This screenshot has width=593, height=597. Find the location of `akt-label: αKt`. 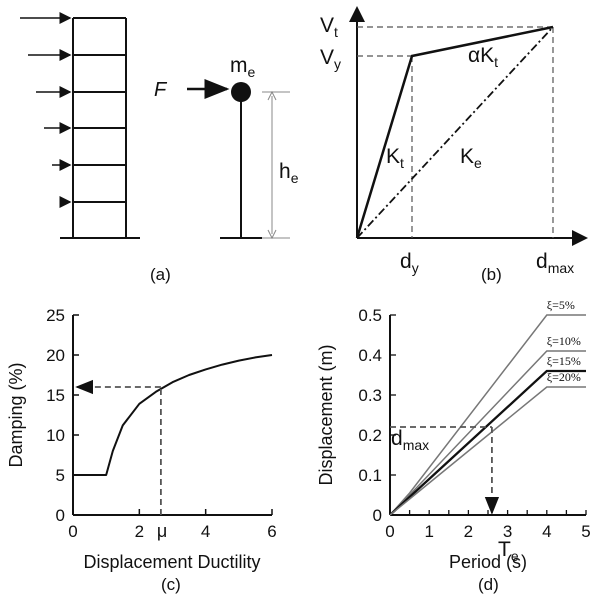

akt-label: αKt is located at coordinates (483, 57).